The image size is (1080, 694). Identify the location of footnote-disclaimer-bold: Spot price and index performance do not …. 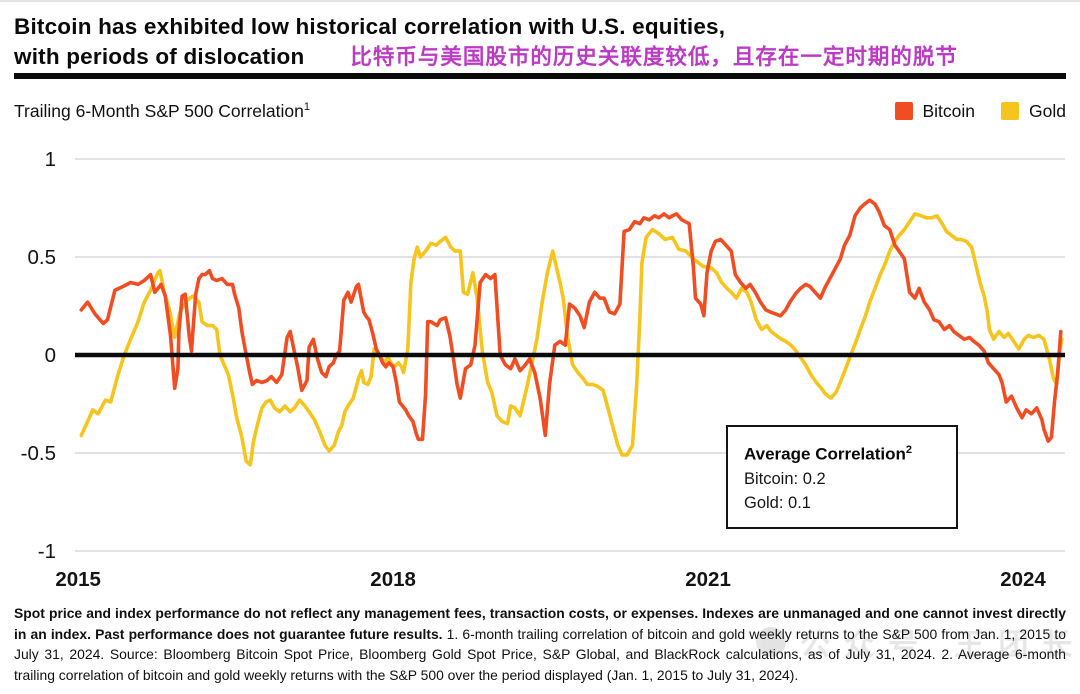
(540, 623).